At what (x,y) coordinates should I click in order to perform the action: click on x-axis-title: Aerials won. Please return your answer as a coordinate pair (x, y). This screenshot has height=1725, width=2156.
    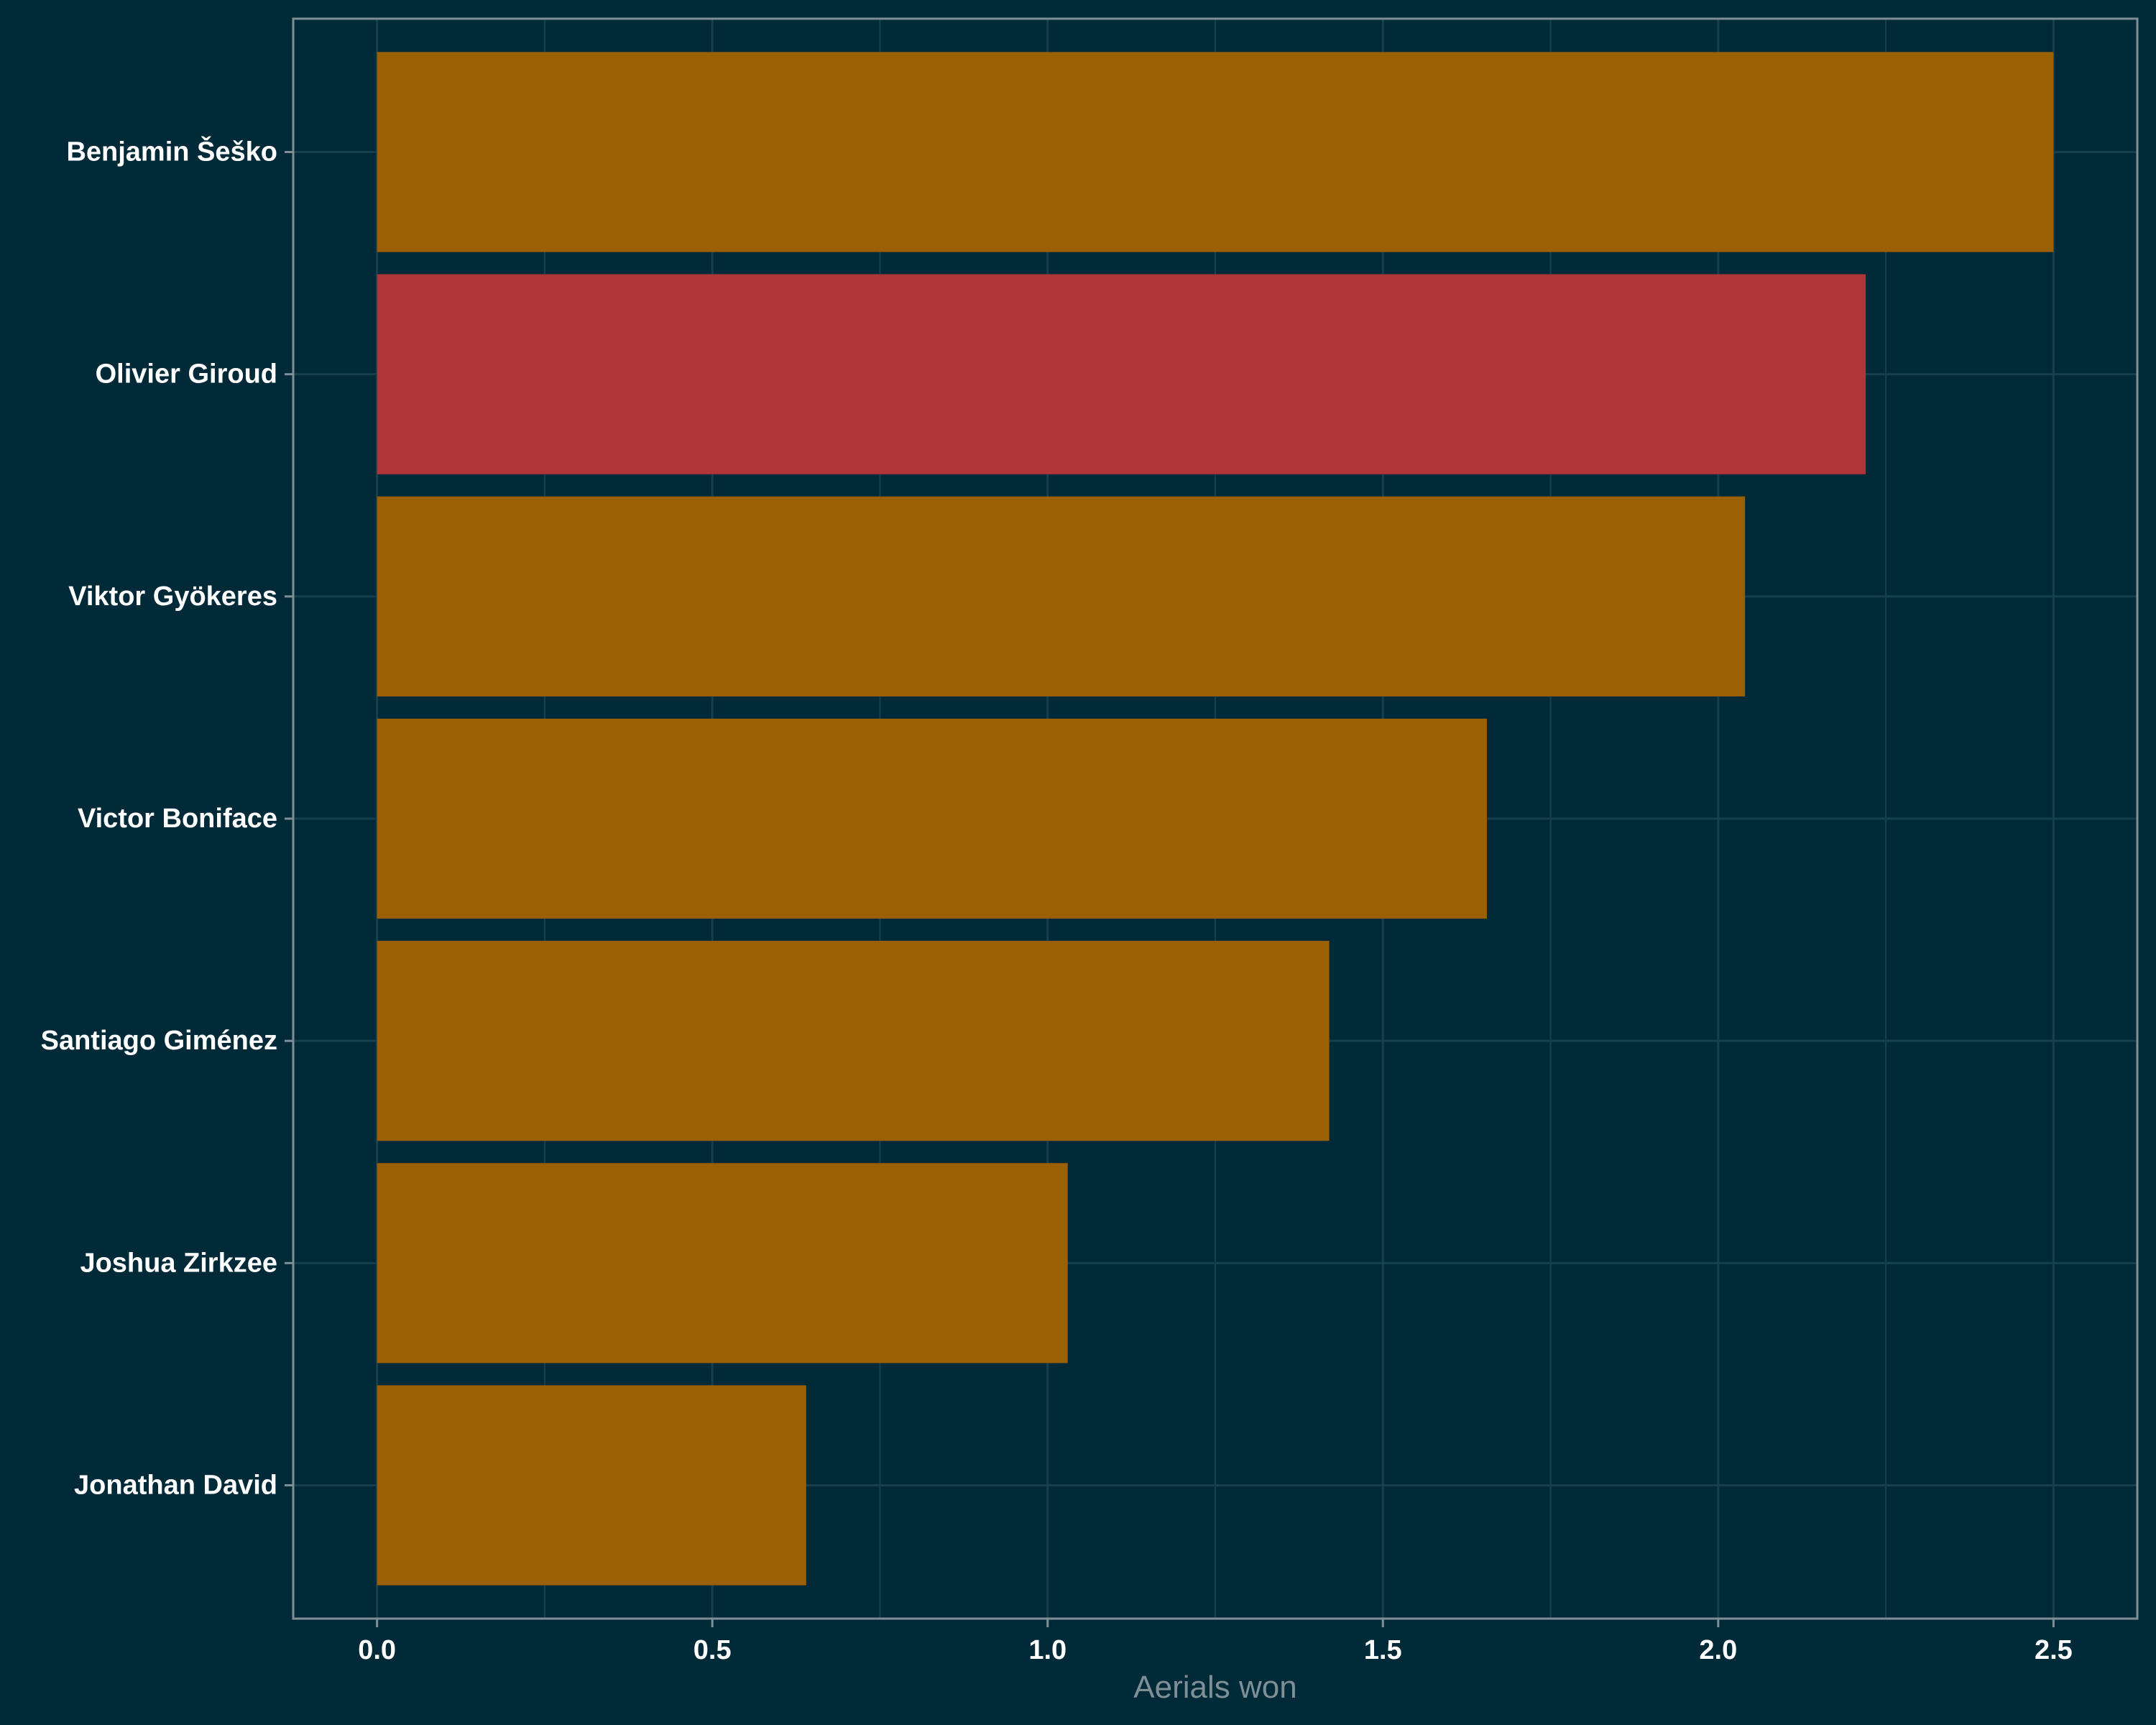
    Looking at the image, I should click on (1214, 1687).